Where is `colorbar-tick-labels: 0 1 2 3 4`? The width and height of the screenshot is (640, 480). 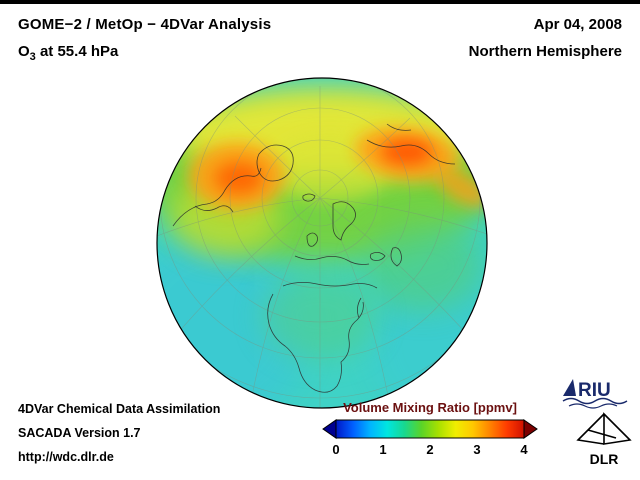
colorbar-tick-labels: 0 1 2 3 4 is located at coordinates (430, 450).